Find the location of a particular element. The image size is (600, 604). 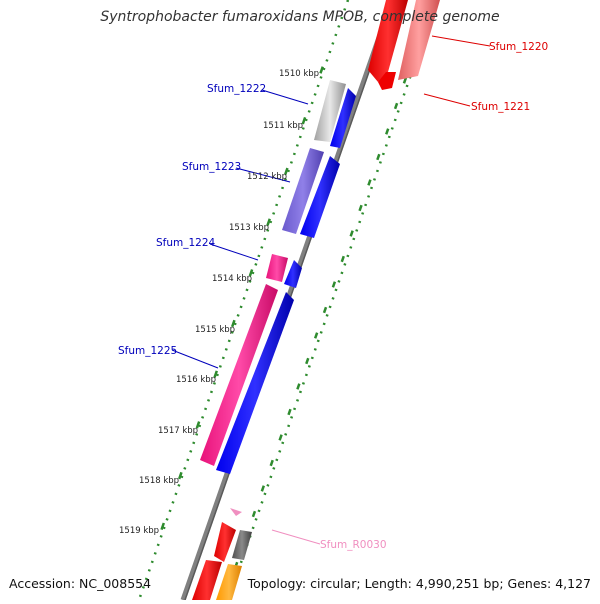

tick-label-1519: 1519 kbp is located at coordinates (139, 531).